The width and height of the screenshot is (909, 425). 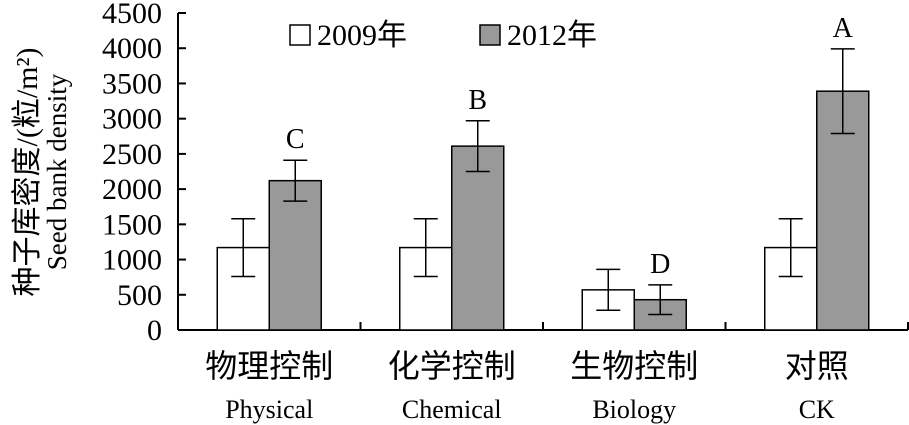 I want to click on x-tick-label-chinese: 化学控制, so click(x=452, y=366).